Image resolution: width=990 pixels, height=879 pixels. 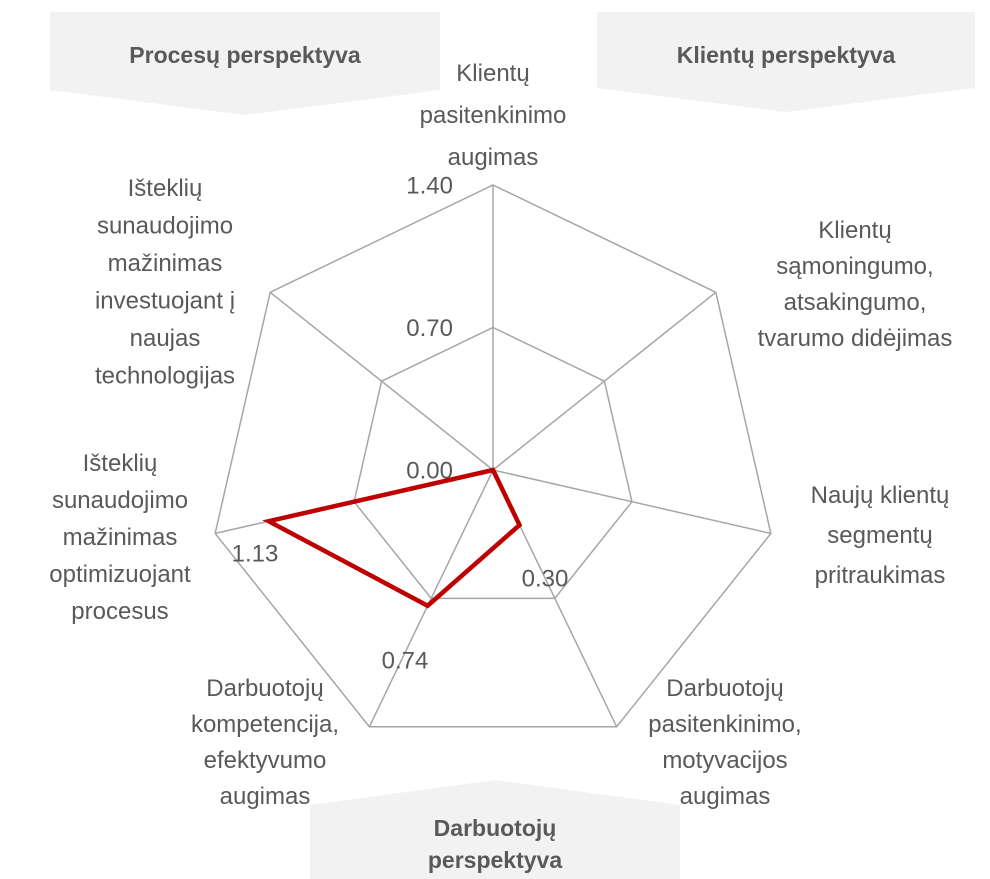 I want to click on grid-ring, so click(x=493, y=463).